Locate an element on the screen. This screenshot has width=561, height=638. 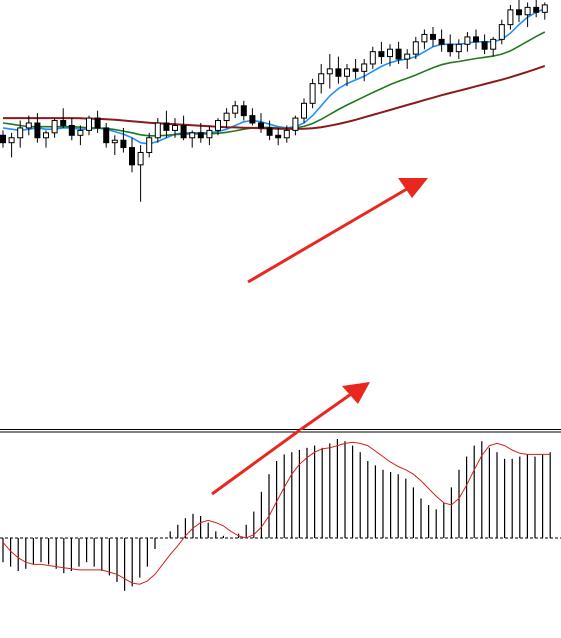
trend-arrow-head is located at coordinates (413, 188).